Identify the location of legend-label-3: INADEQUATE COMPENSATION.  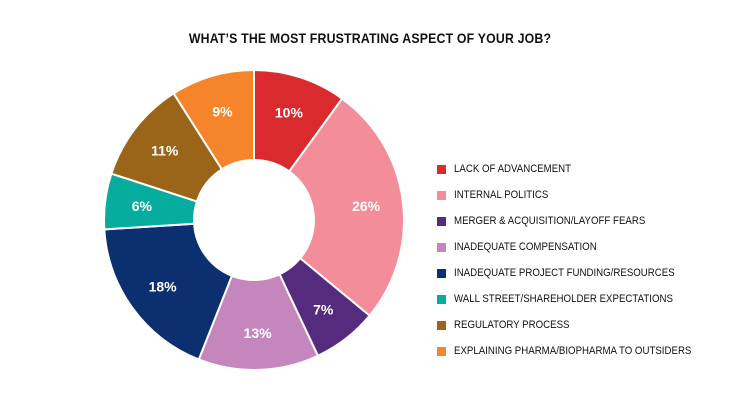
(525, 247).